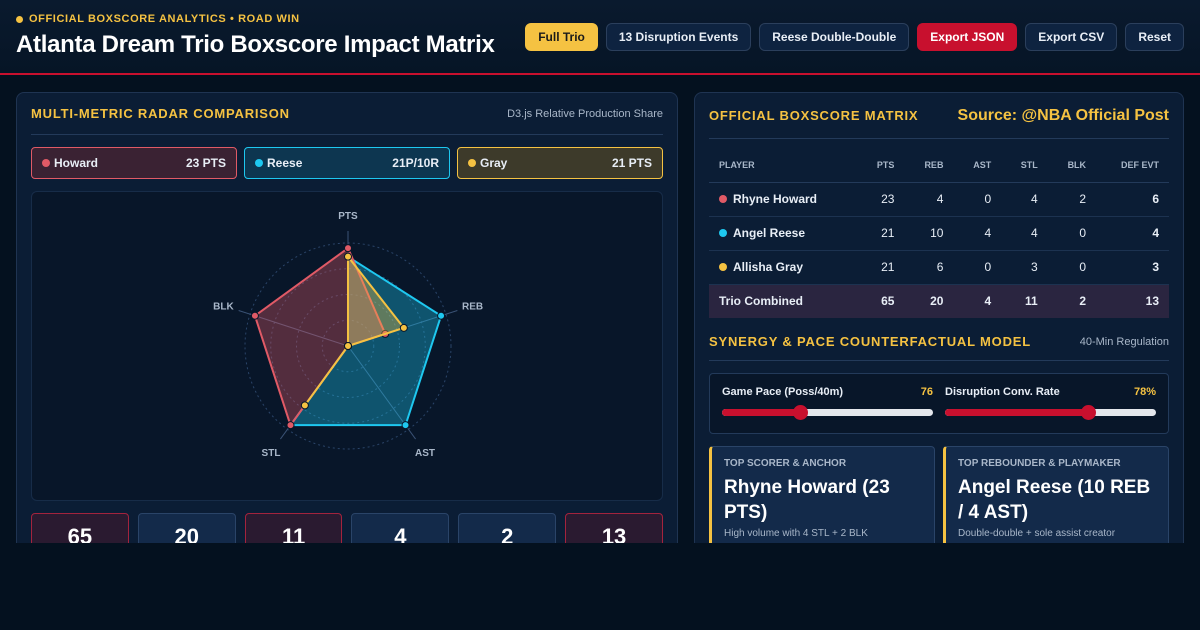 The width and height of the screenshot is (1200, 630). What do you see at coordinates (1024, 165) in the screenshot?
I see `column-header: STL` at bounding box center [1024, 165].